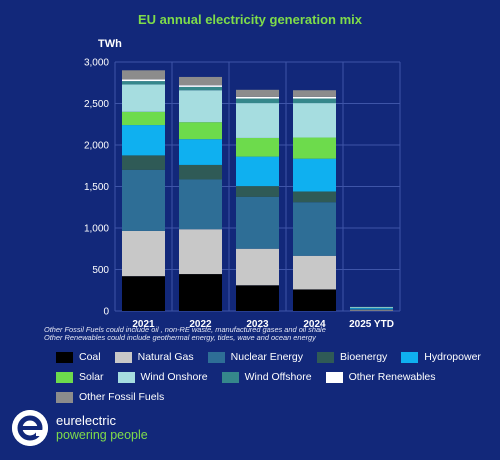  What do you see at coordinates (110, 44) in the screenshot?
I see `y-axis-unit-label: TWh` at bounding box center [110, 44].